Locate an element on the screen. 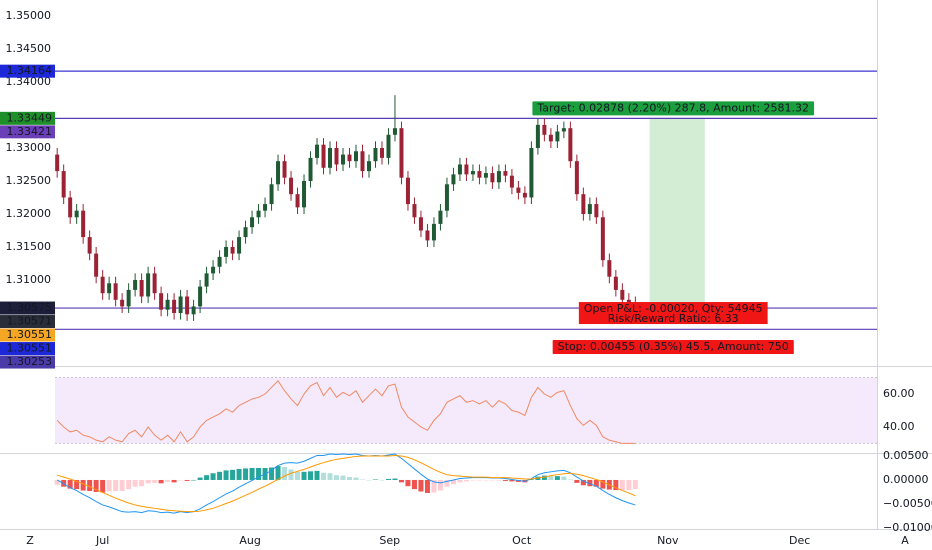  macd-line is located at coordinates (346, 483).